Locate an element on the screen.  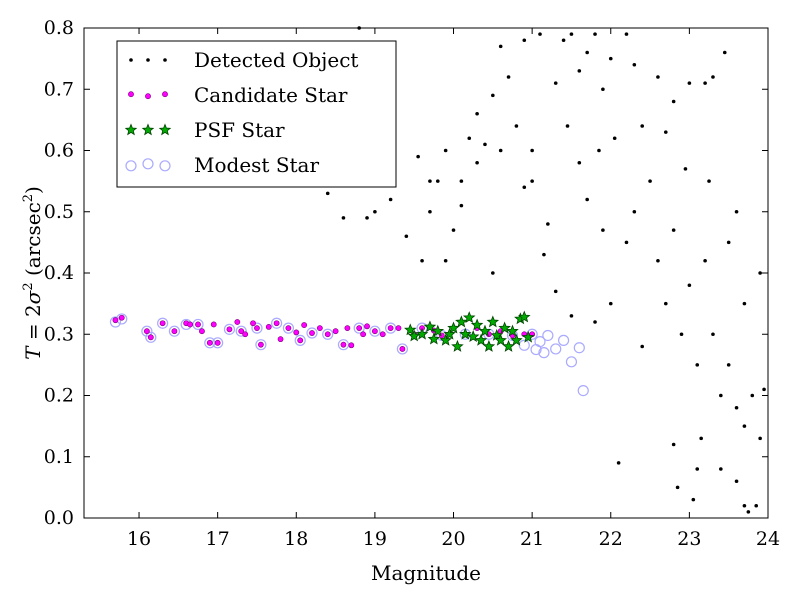
y-axis-label-eq: = 2 is located at coordinates (33, 325).